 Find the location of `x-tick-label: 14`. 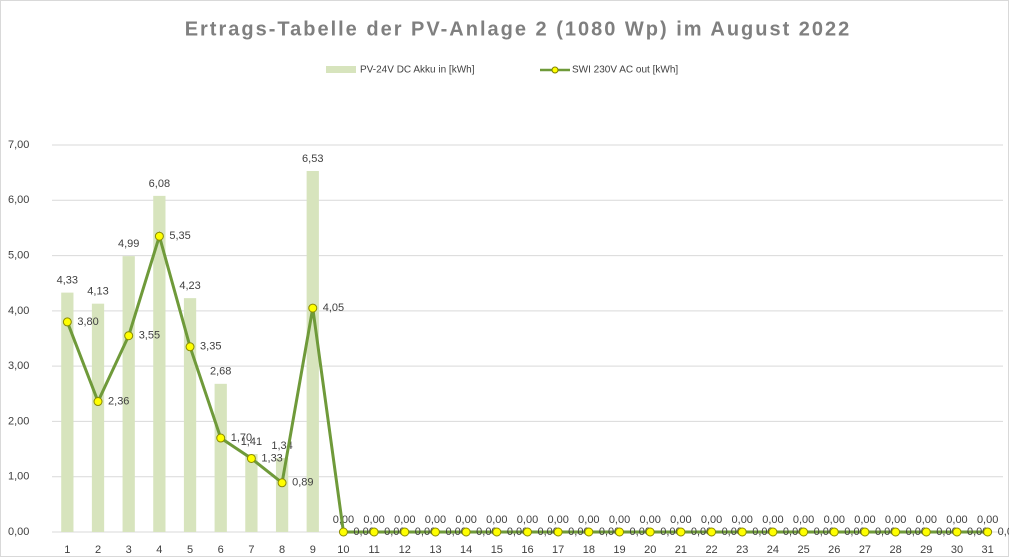

x-tick-label: 14 is located at coordinates (466, 550).